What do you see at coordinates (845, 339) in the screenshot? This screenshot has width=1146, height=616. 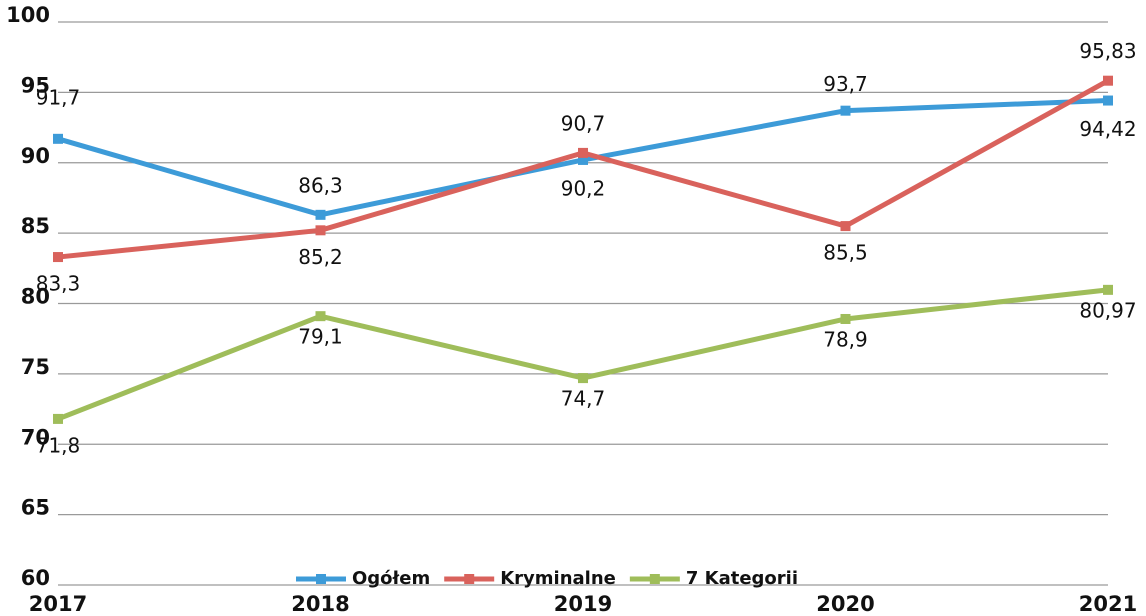 I see `data-label: 78,9` at bounding box center [845, 339].